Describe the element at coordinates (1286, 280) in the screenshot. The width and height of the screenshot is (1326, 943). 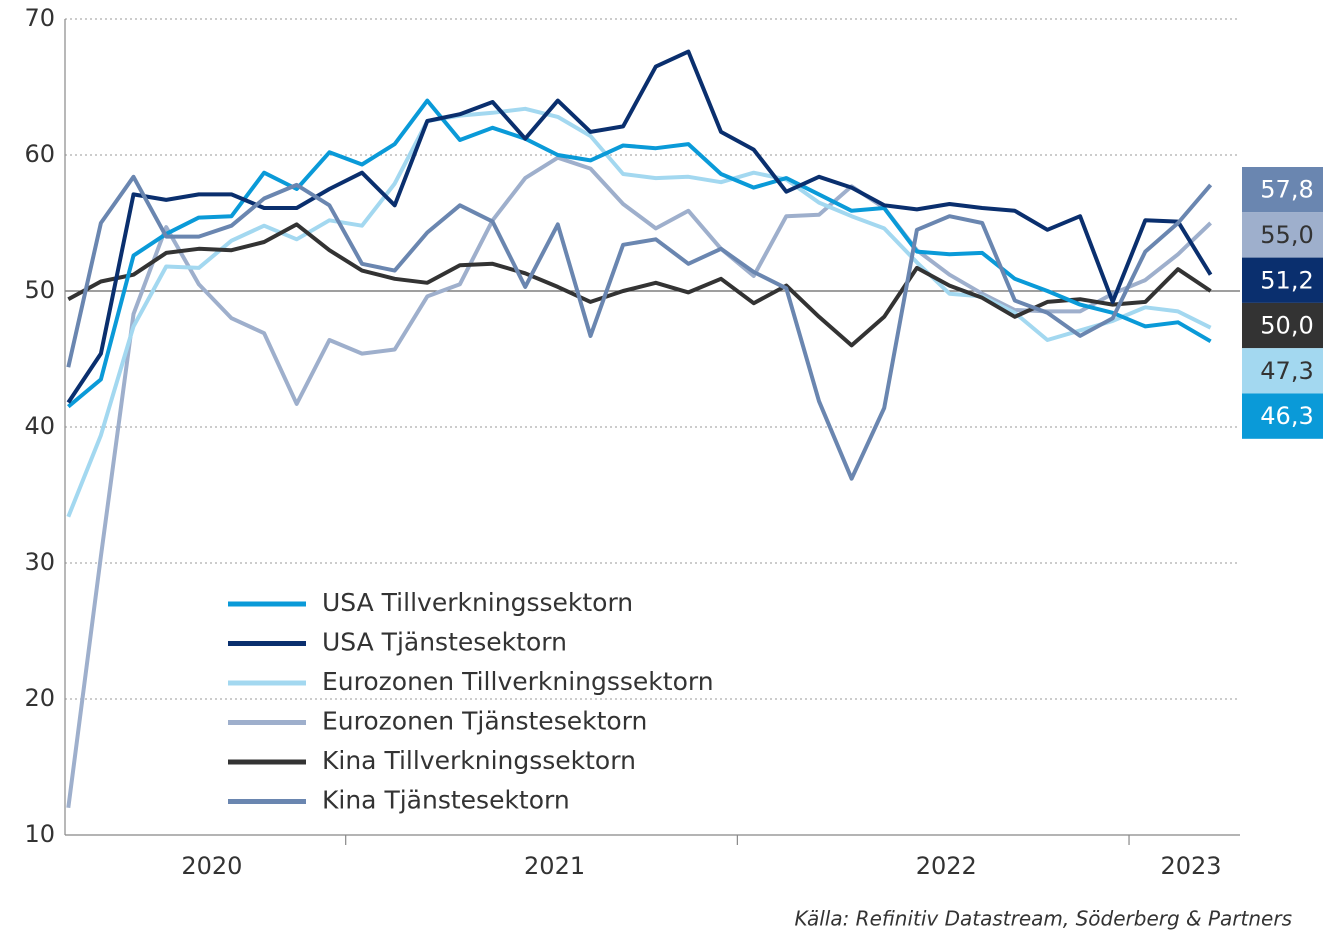
I see `end-label: 51,2` at that location.